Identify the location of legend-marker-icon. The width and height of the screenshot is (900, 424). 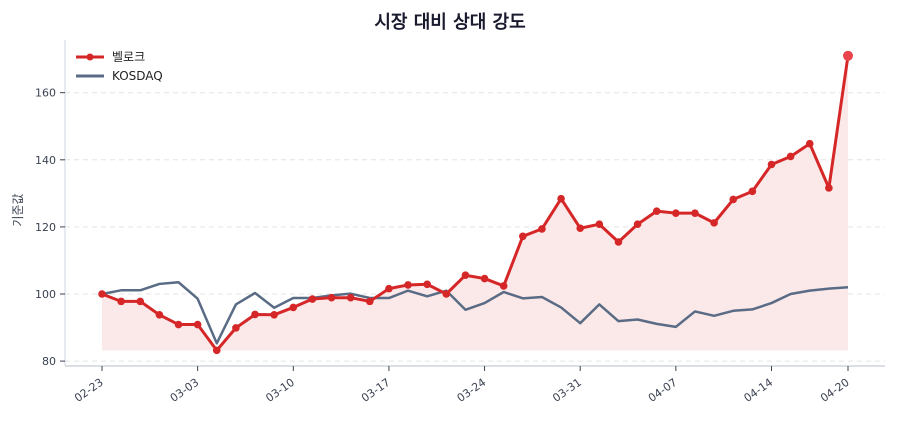
(90, 57).